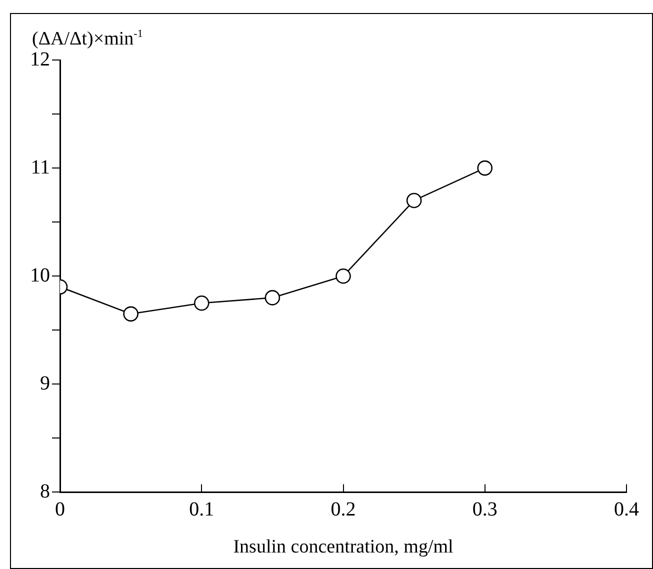  Describe the element at coordinates (87, 39) in the screenshot. I see `y-axis-title: (ΔA/Δt)×min$^{-1}$` at that location.